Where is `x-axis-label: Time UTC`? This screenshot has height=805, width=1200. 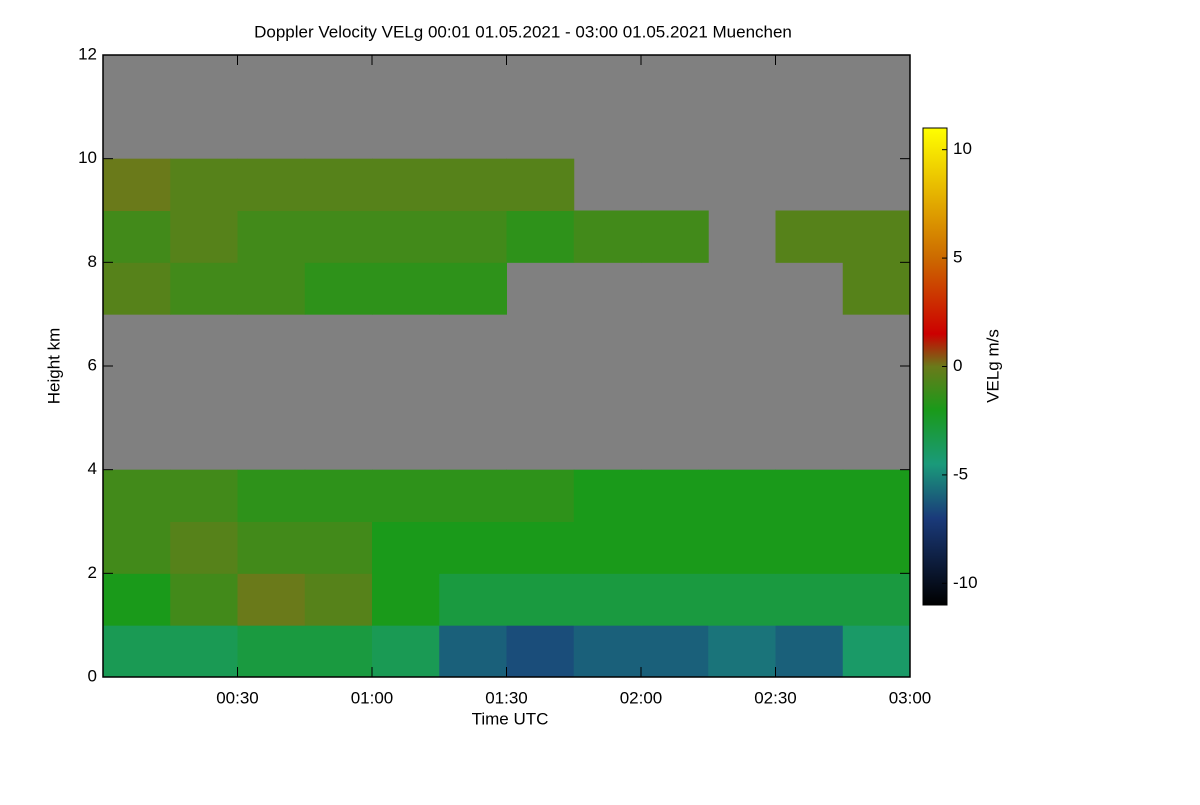 x-axis-label: Time UTC is located at coordinates (510, 718).